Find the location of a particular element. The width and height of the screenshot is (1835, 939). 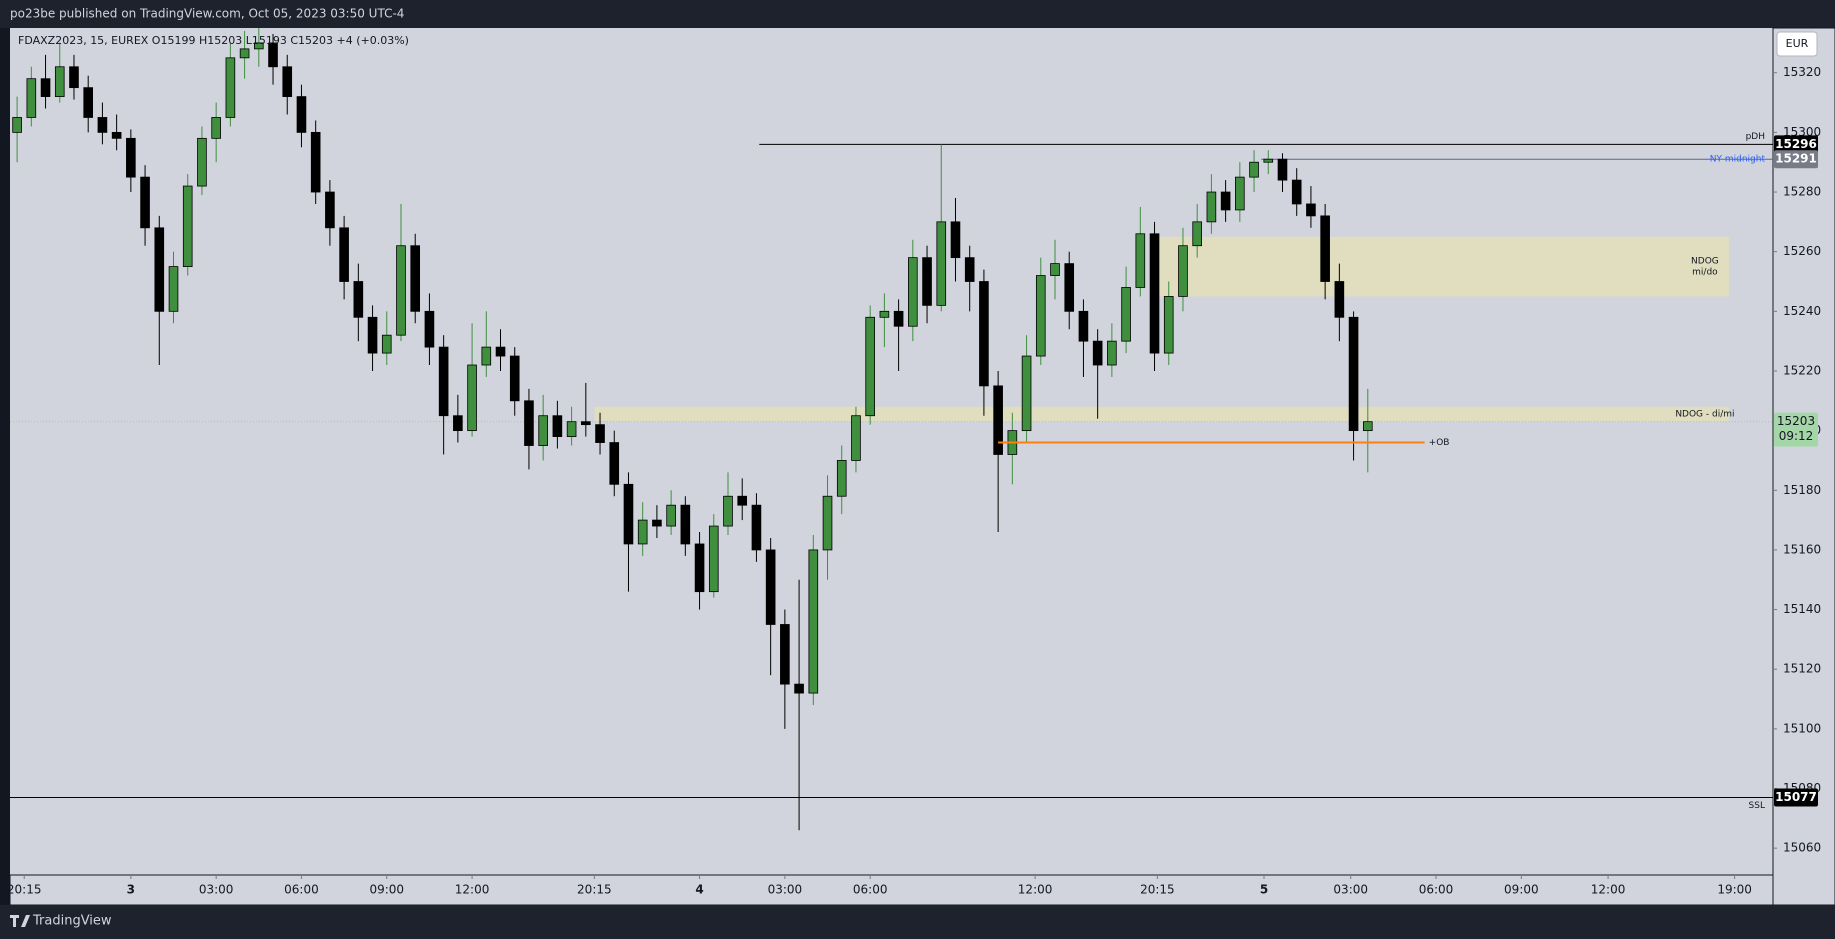

x-tick-label: 12:00 is located at coordinates (472, 890).